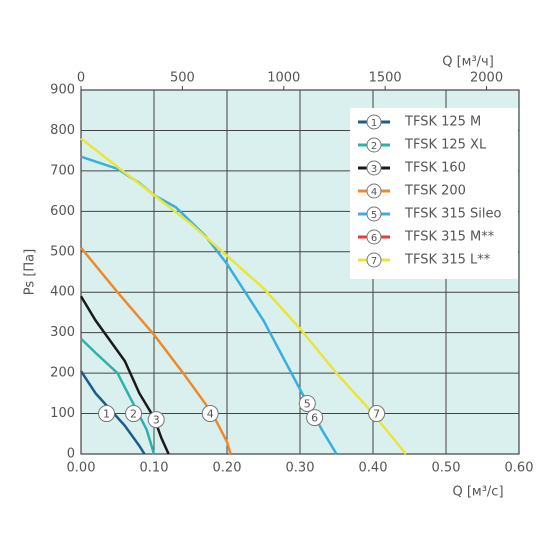 The width and height of the screenshot is (550, 554). What do you see at coordinates (283, 78) in the screenshot?
I see `x2-tick-label: 1000` at bounding box center [283, 78].